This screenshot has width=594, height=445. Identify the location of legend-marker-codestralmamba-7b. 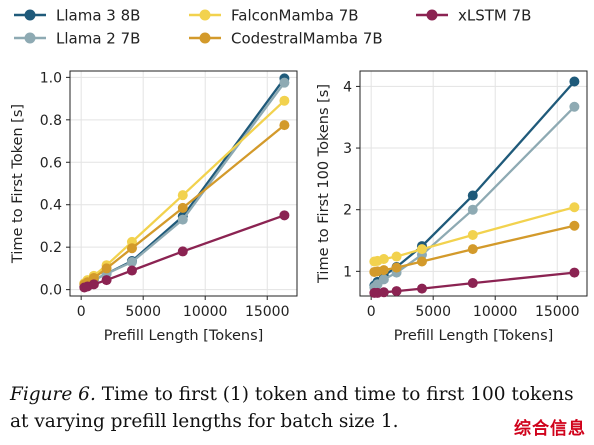
(205, 38).